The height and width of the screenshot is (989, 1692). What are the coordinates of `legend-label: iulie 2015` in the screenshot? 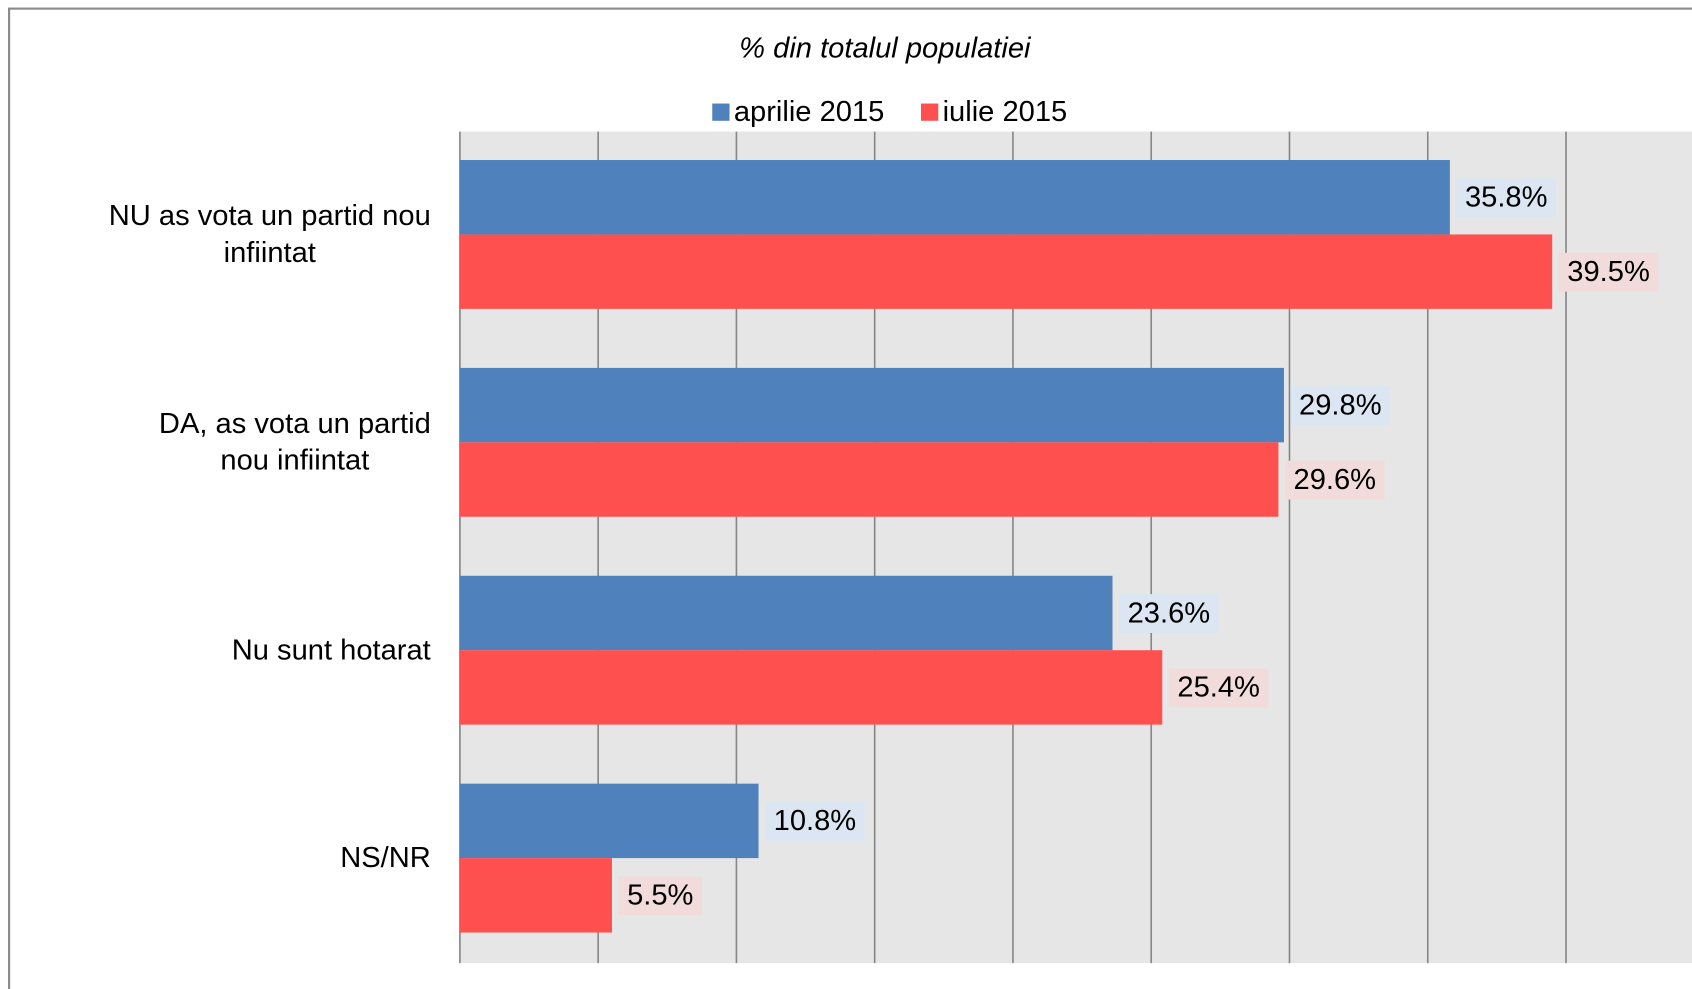 It's located at (1005, 112).